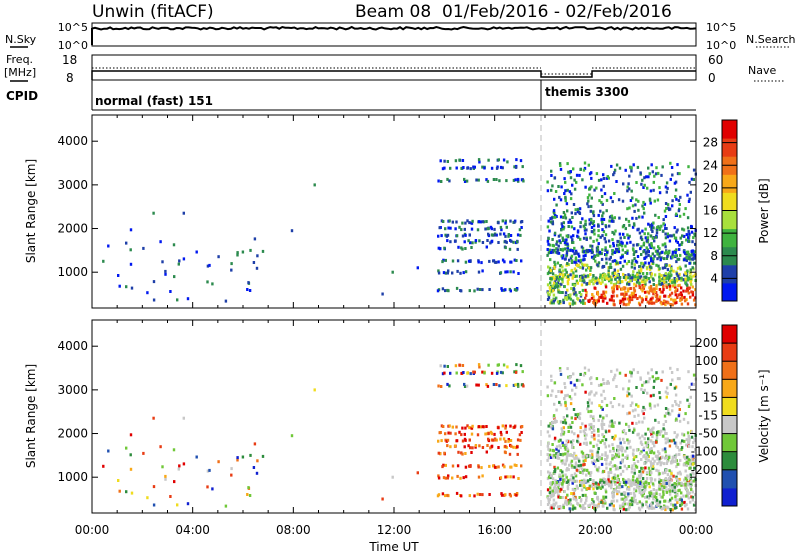 Image resolution: width=800 pixels, height=554 pixels. Describe the element at coordinates (764, 415) in the screenshot. I see `velocity-colorbar-label: Velocity [m s⁻¹]` at that location.